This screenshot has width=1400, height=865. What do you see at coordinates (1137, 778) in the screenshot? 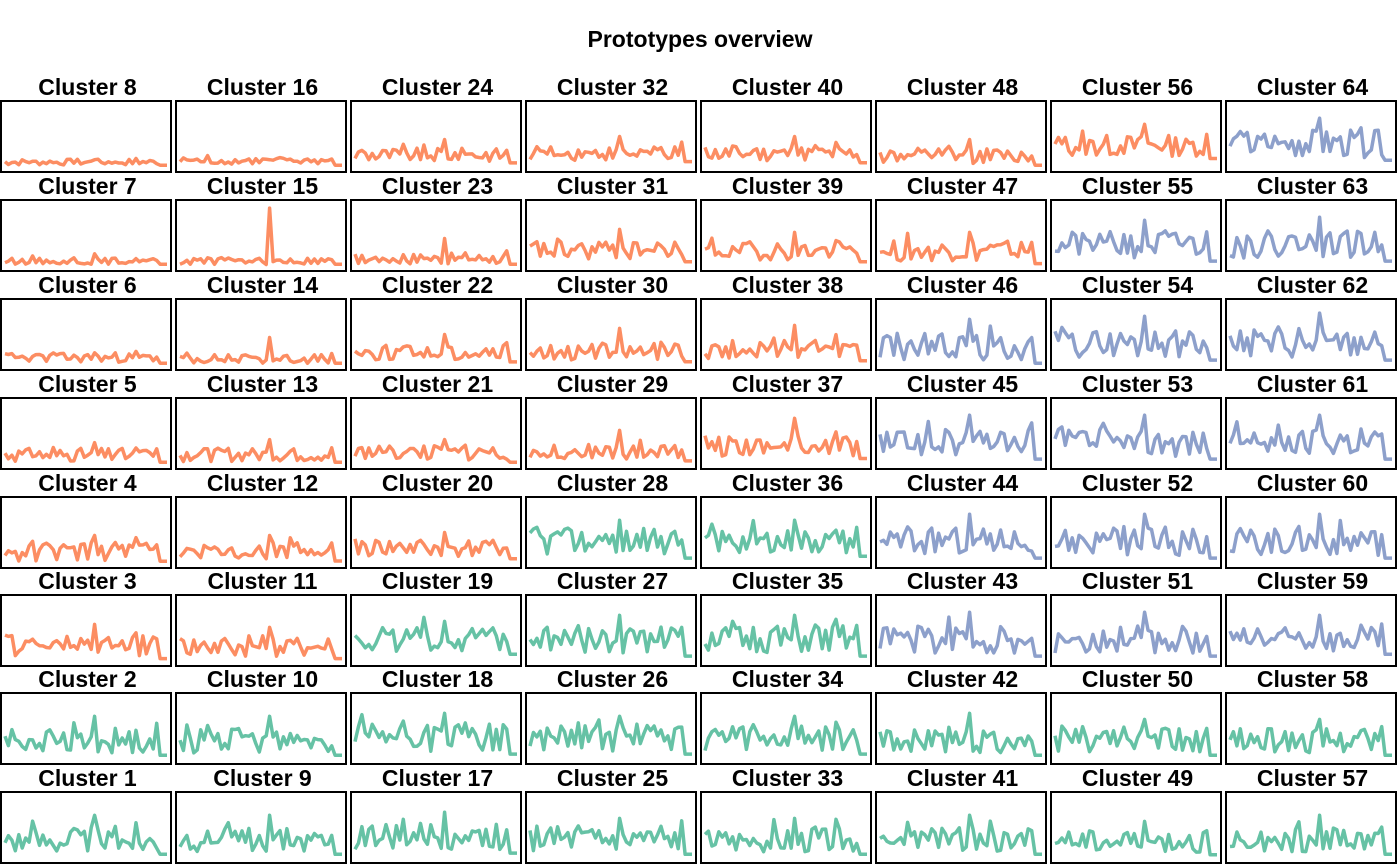
I see `panel-title: Cluster 49` at bounding box center [1137, 778].